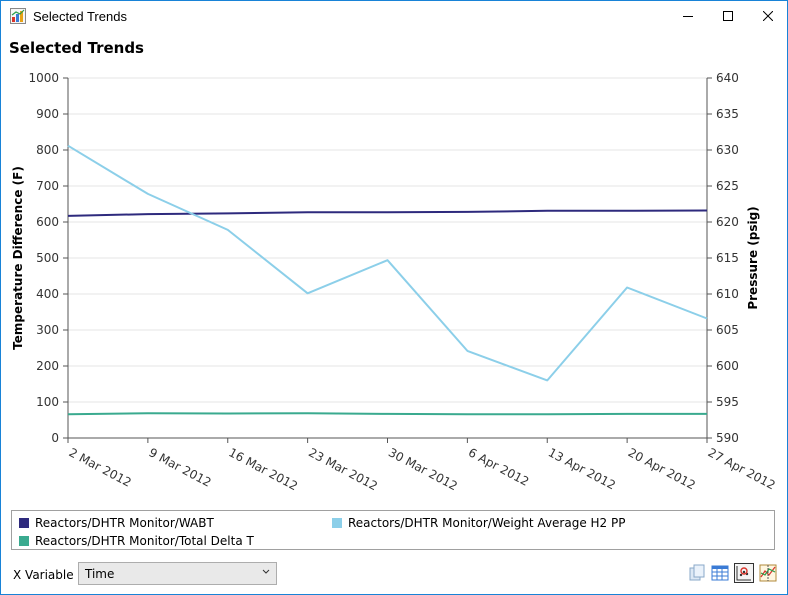 Image resolution: width=788 pixels, height=595 pixels. Describe the element at coordinates (47, 114) in the screenshot. I see `y-tick-label: 900` at that location.